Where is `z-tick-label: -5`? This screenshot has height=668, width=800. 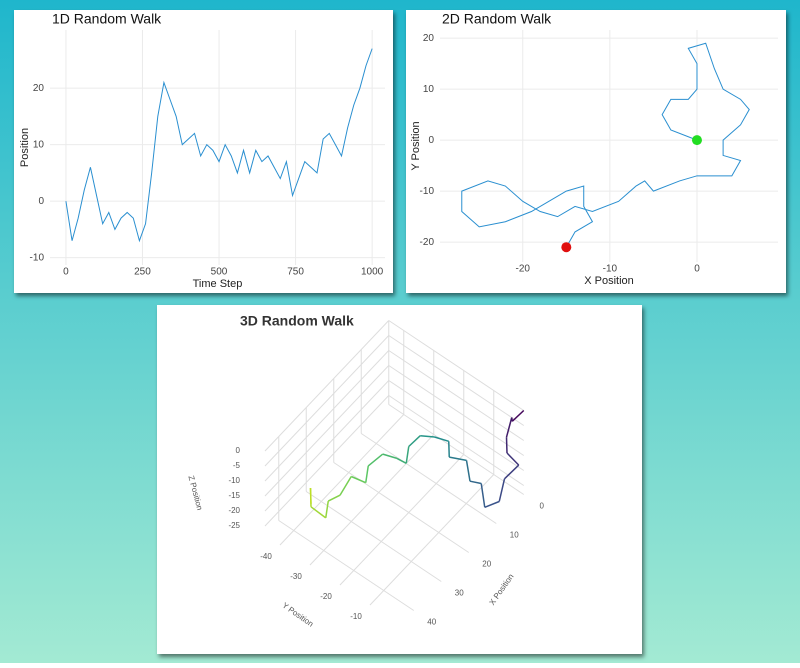
z-tick-label: -5 is located at coordinates (237, 465).